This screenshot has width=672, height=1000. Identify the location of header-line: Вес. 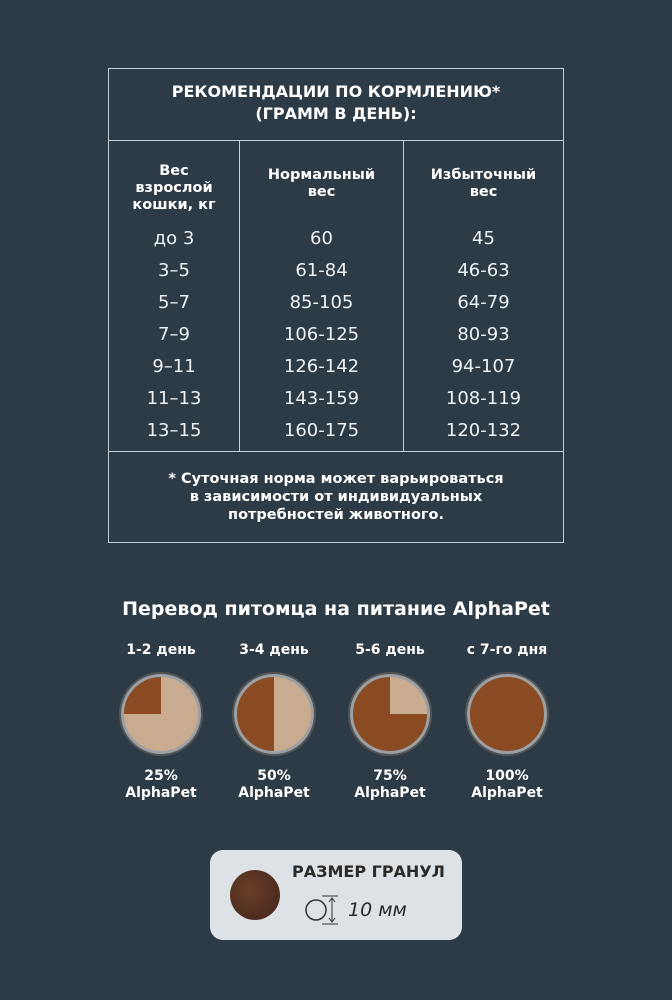
(174, 170).